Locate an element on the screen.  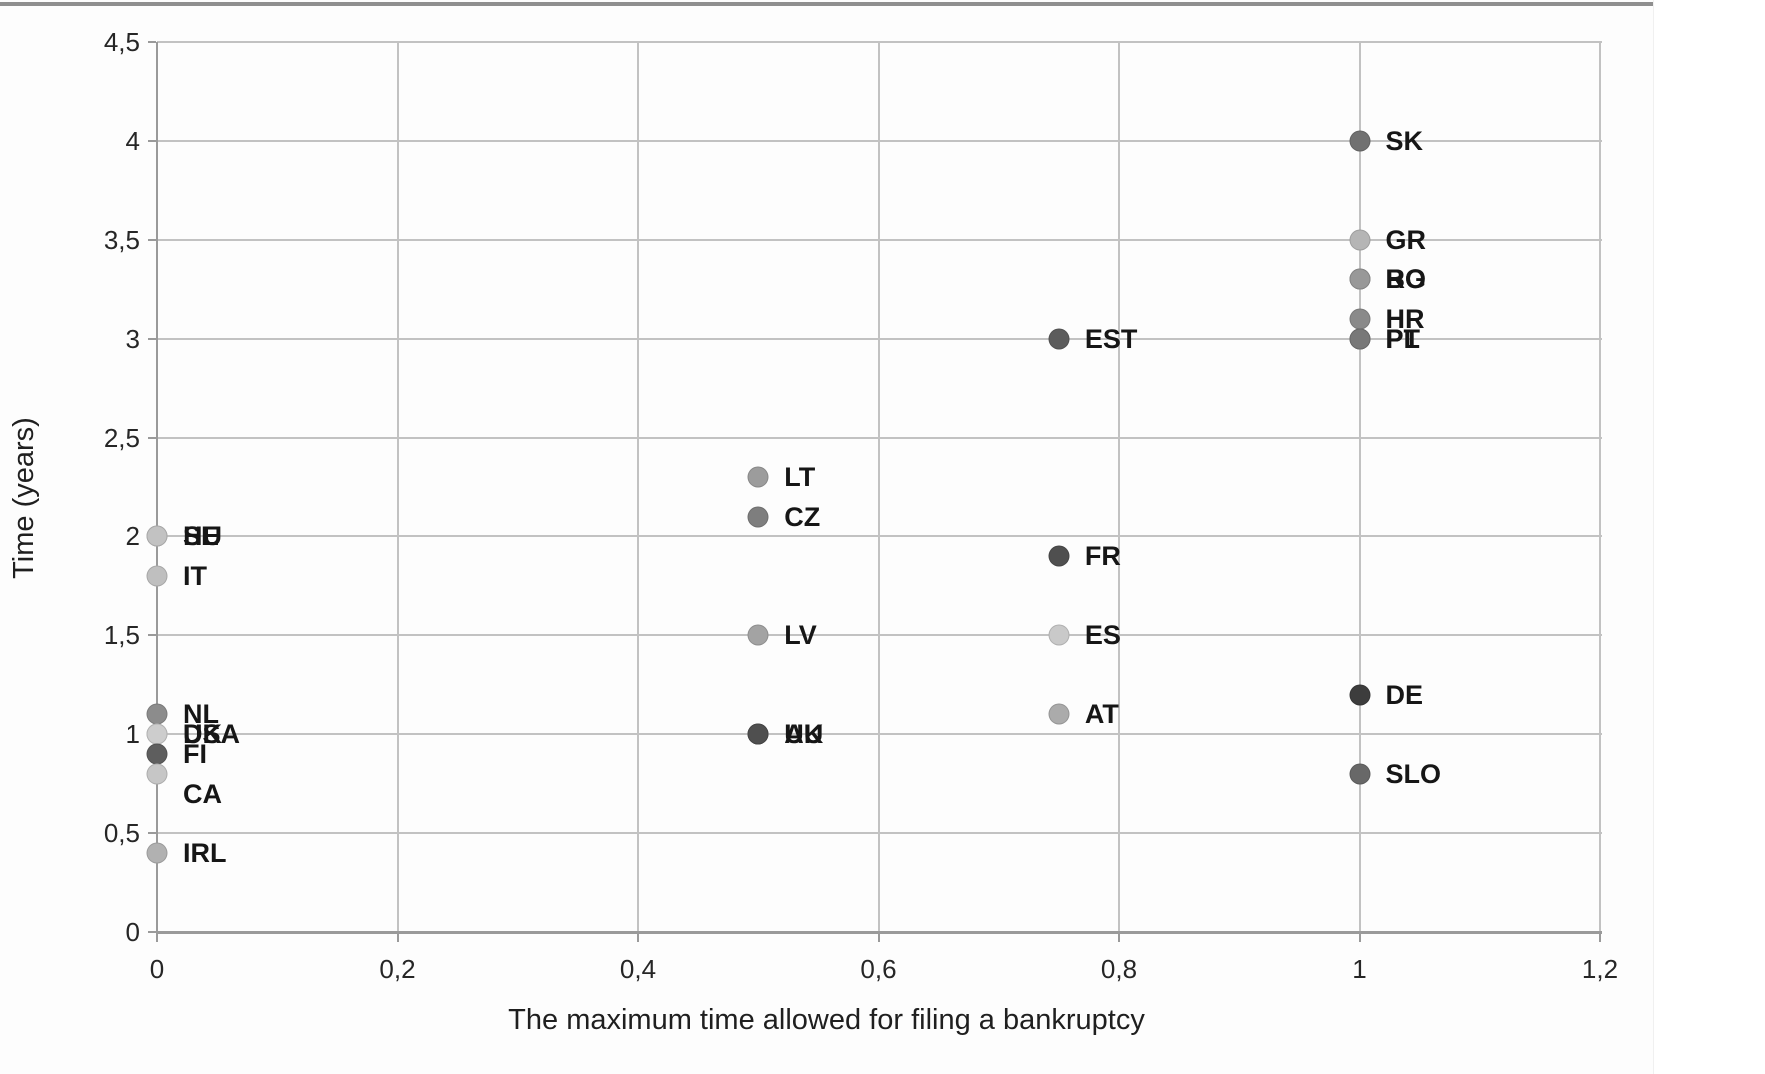
gridline-x-0,4 is located at coordinates (638, 487).